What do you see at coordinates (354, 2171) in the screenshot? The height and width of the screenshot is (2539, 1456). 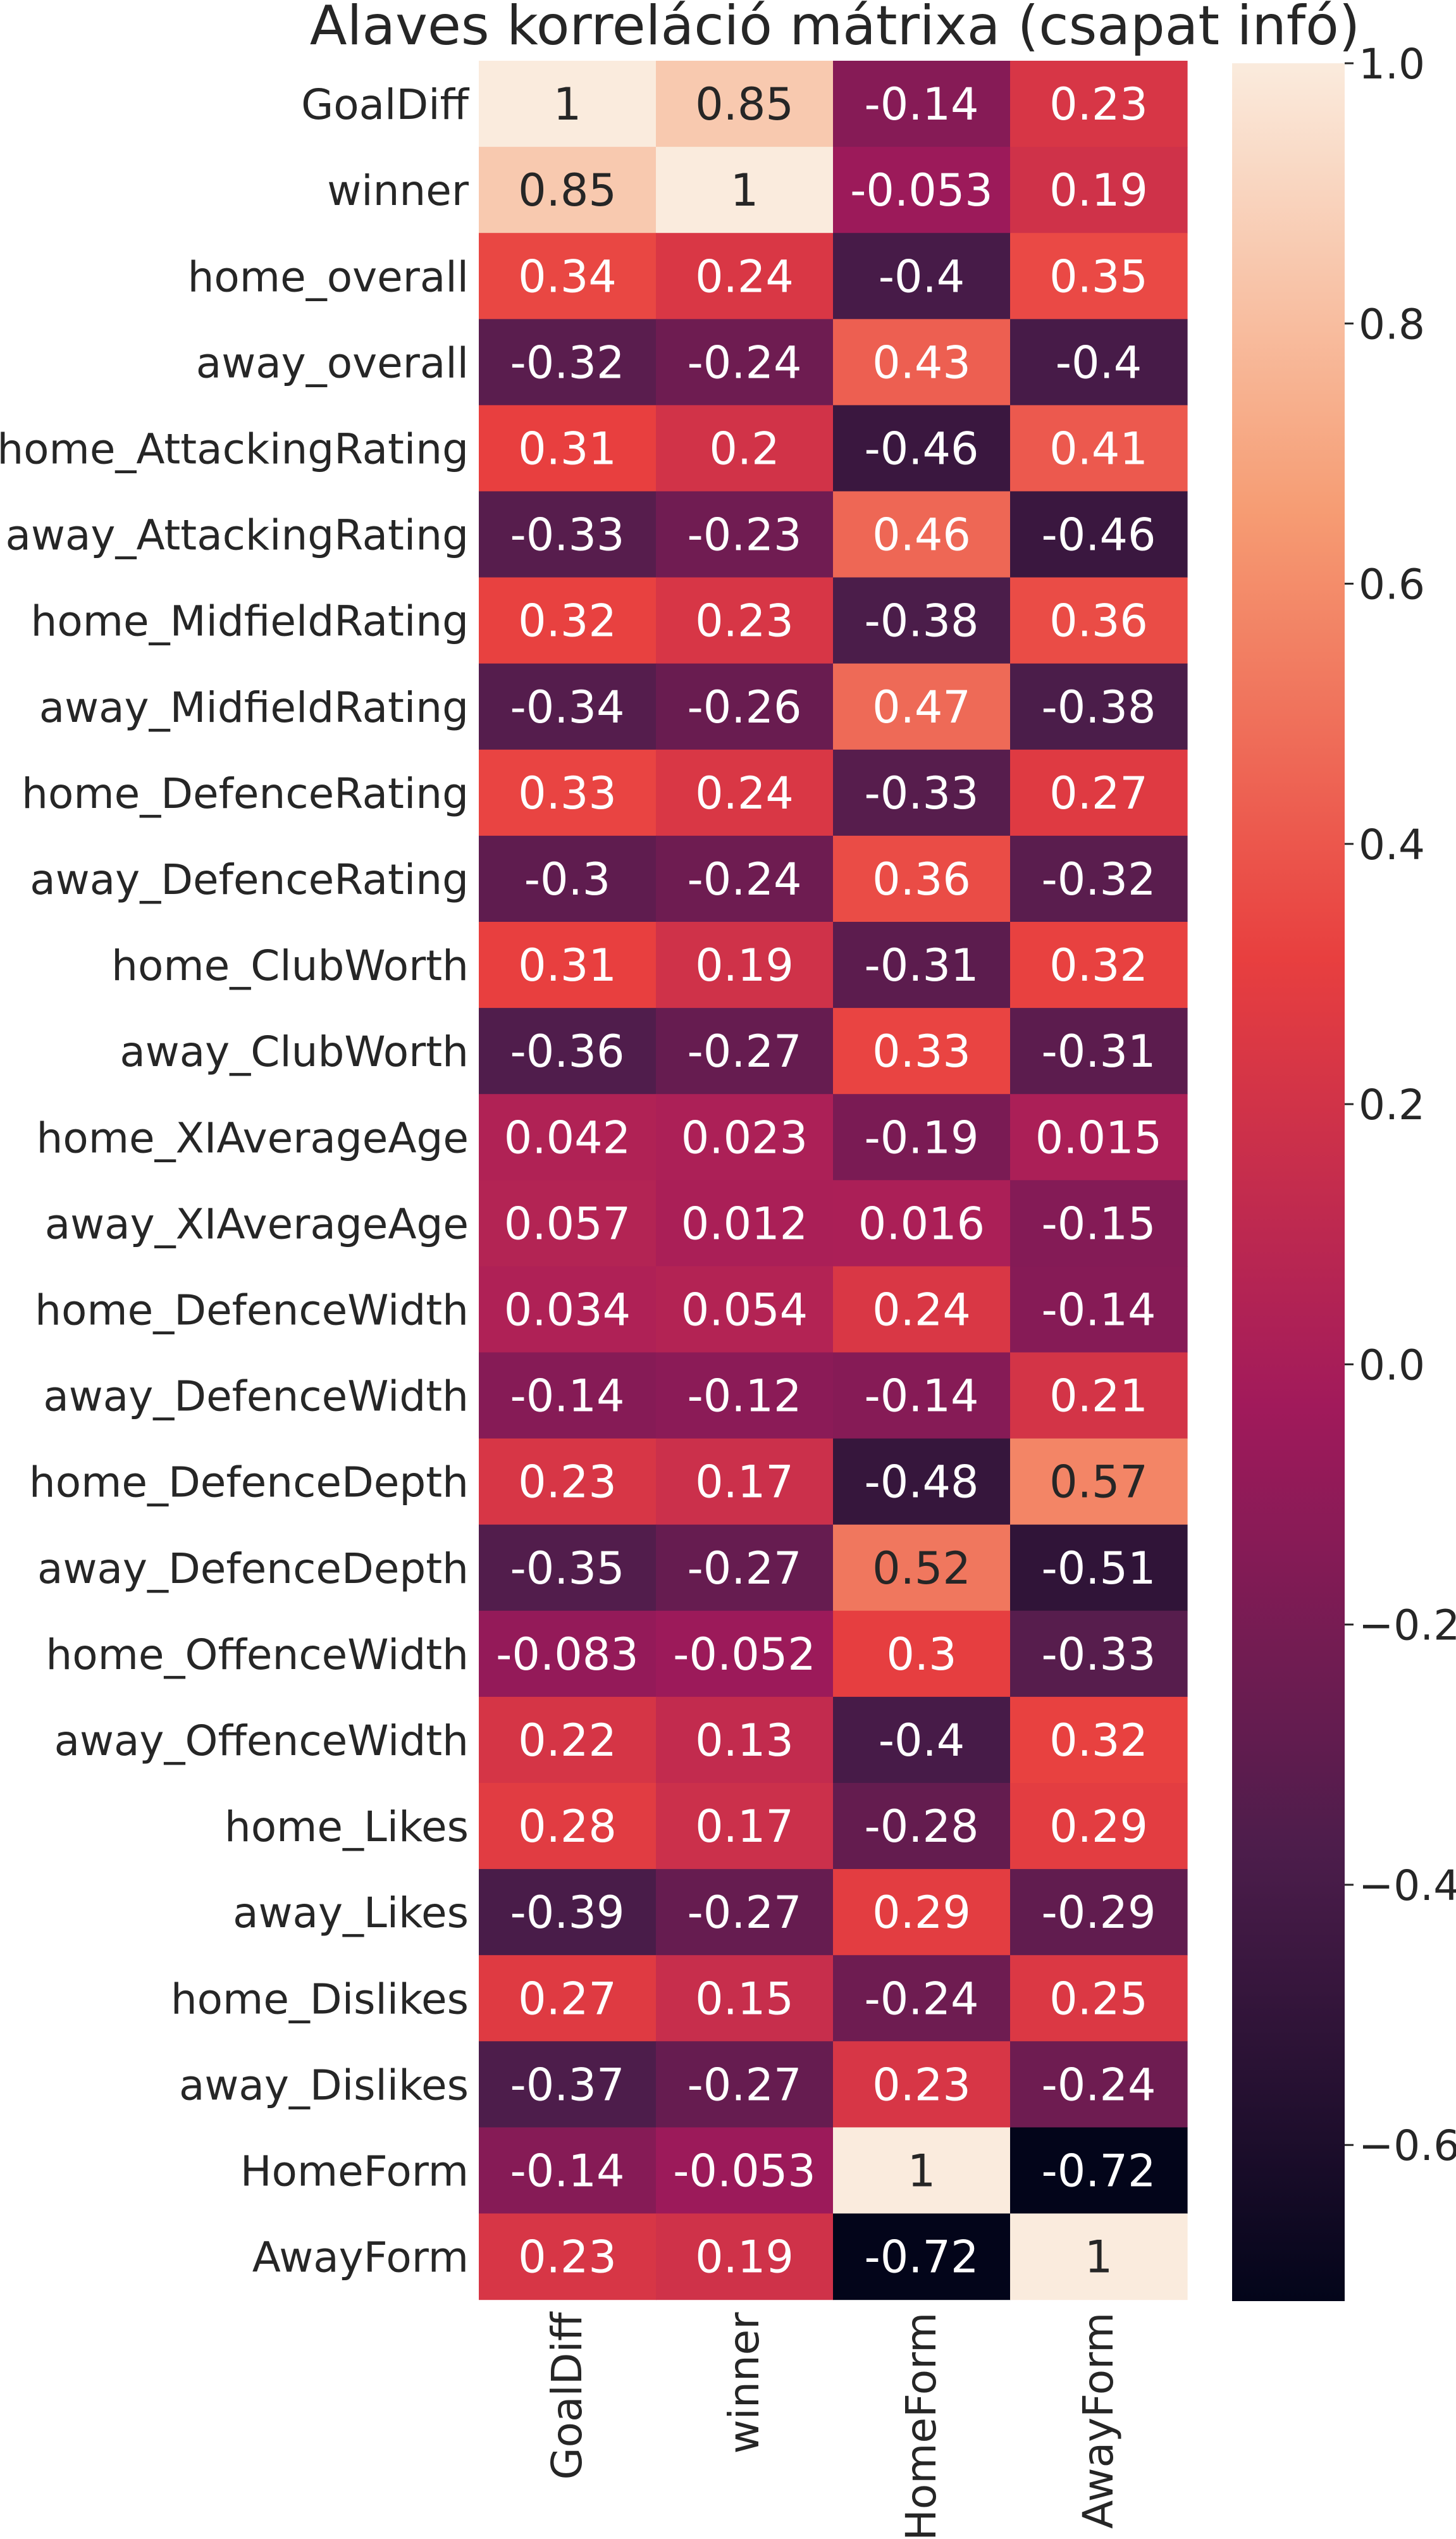 I see `row-tick-label: HomeForm` at bounding box center [354, 2171].